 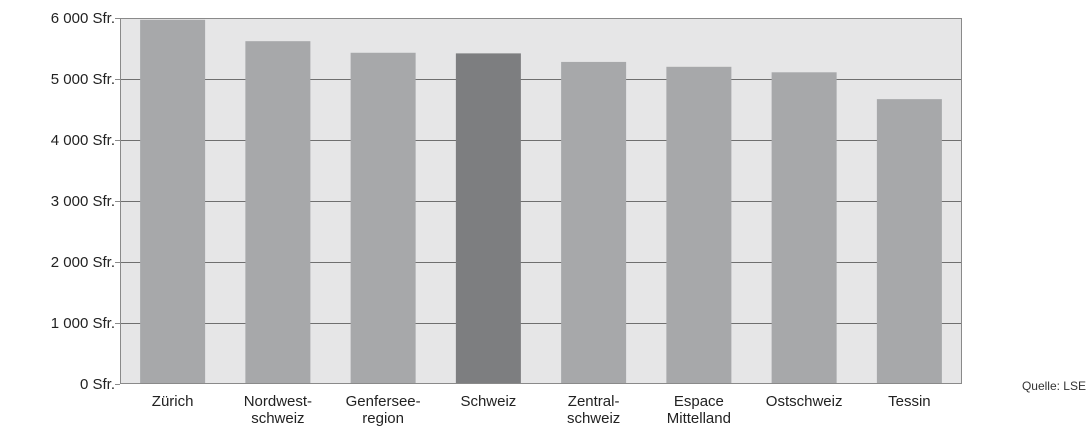 What do you see at coordinates (1054, 386) in the screenshot?
I see `source-note: Quelle: LSE` at bounding box center [1054, 386].